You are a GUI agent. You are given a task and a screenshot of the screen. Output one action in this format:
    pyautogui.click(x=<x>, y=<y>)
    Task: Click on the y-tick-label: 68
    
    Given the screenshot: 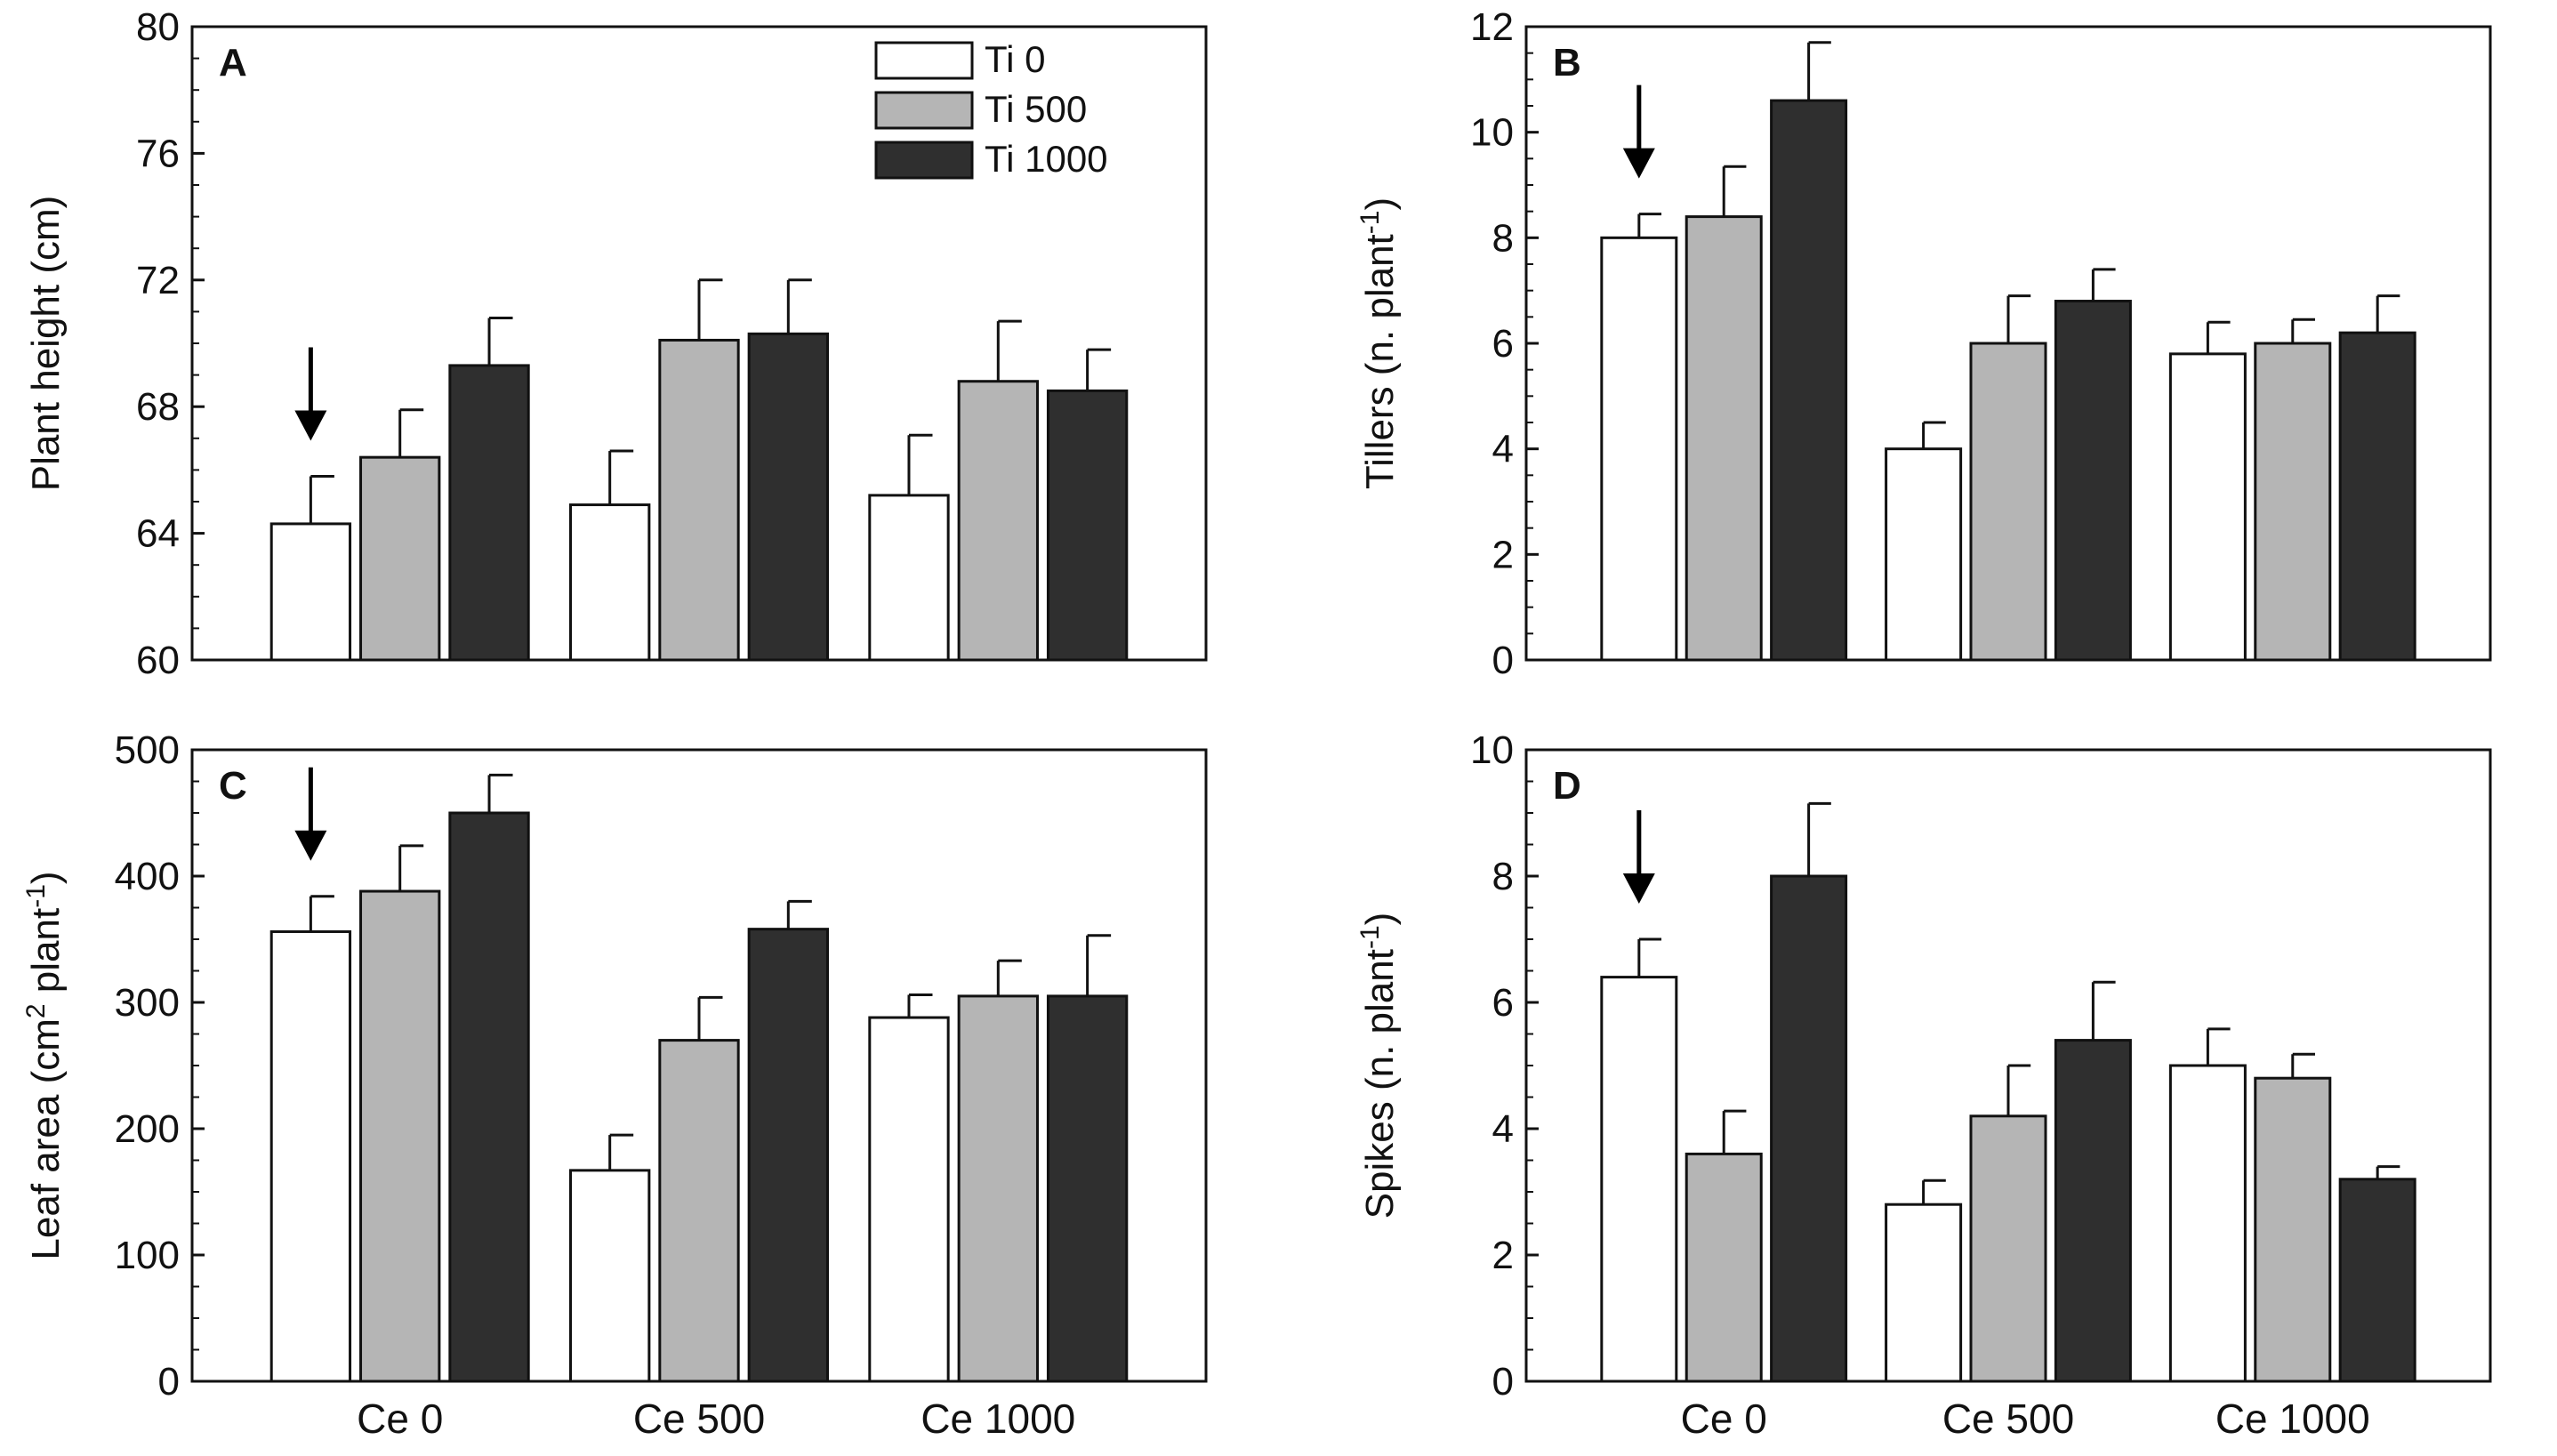 What is the action you would take?
    pyautogui.click(x=158, y=407)
    